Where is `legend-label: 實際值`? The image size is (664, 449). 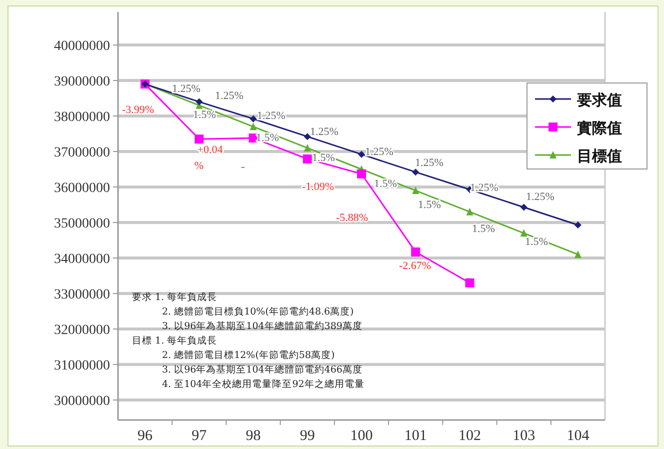 legend-label: 實際值 is located at coordinates (599, 128).